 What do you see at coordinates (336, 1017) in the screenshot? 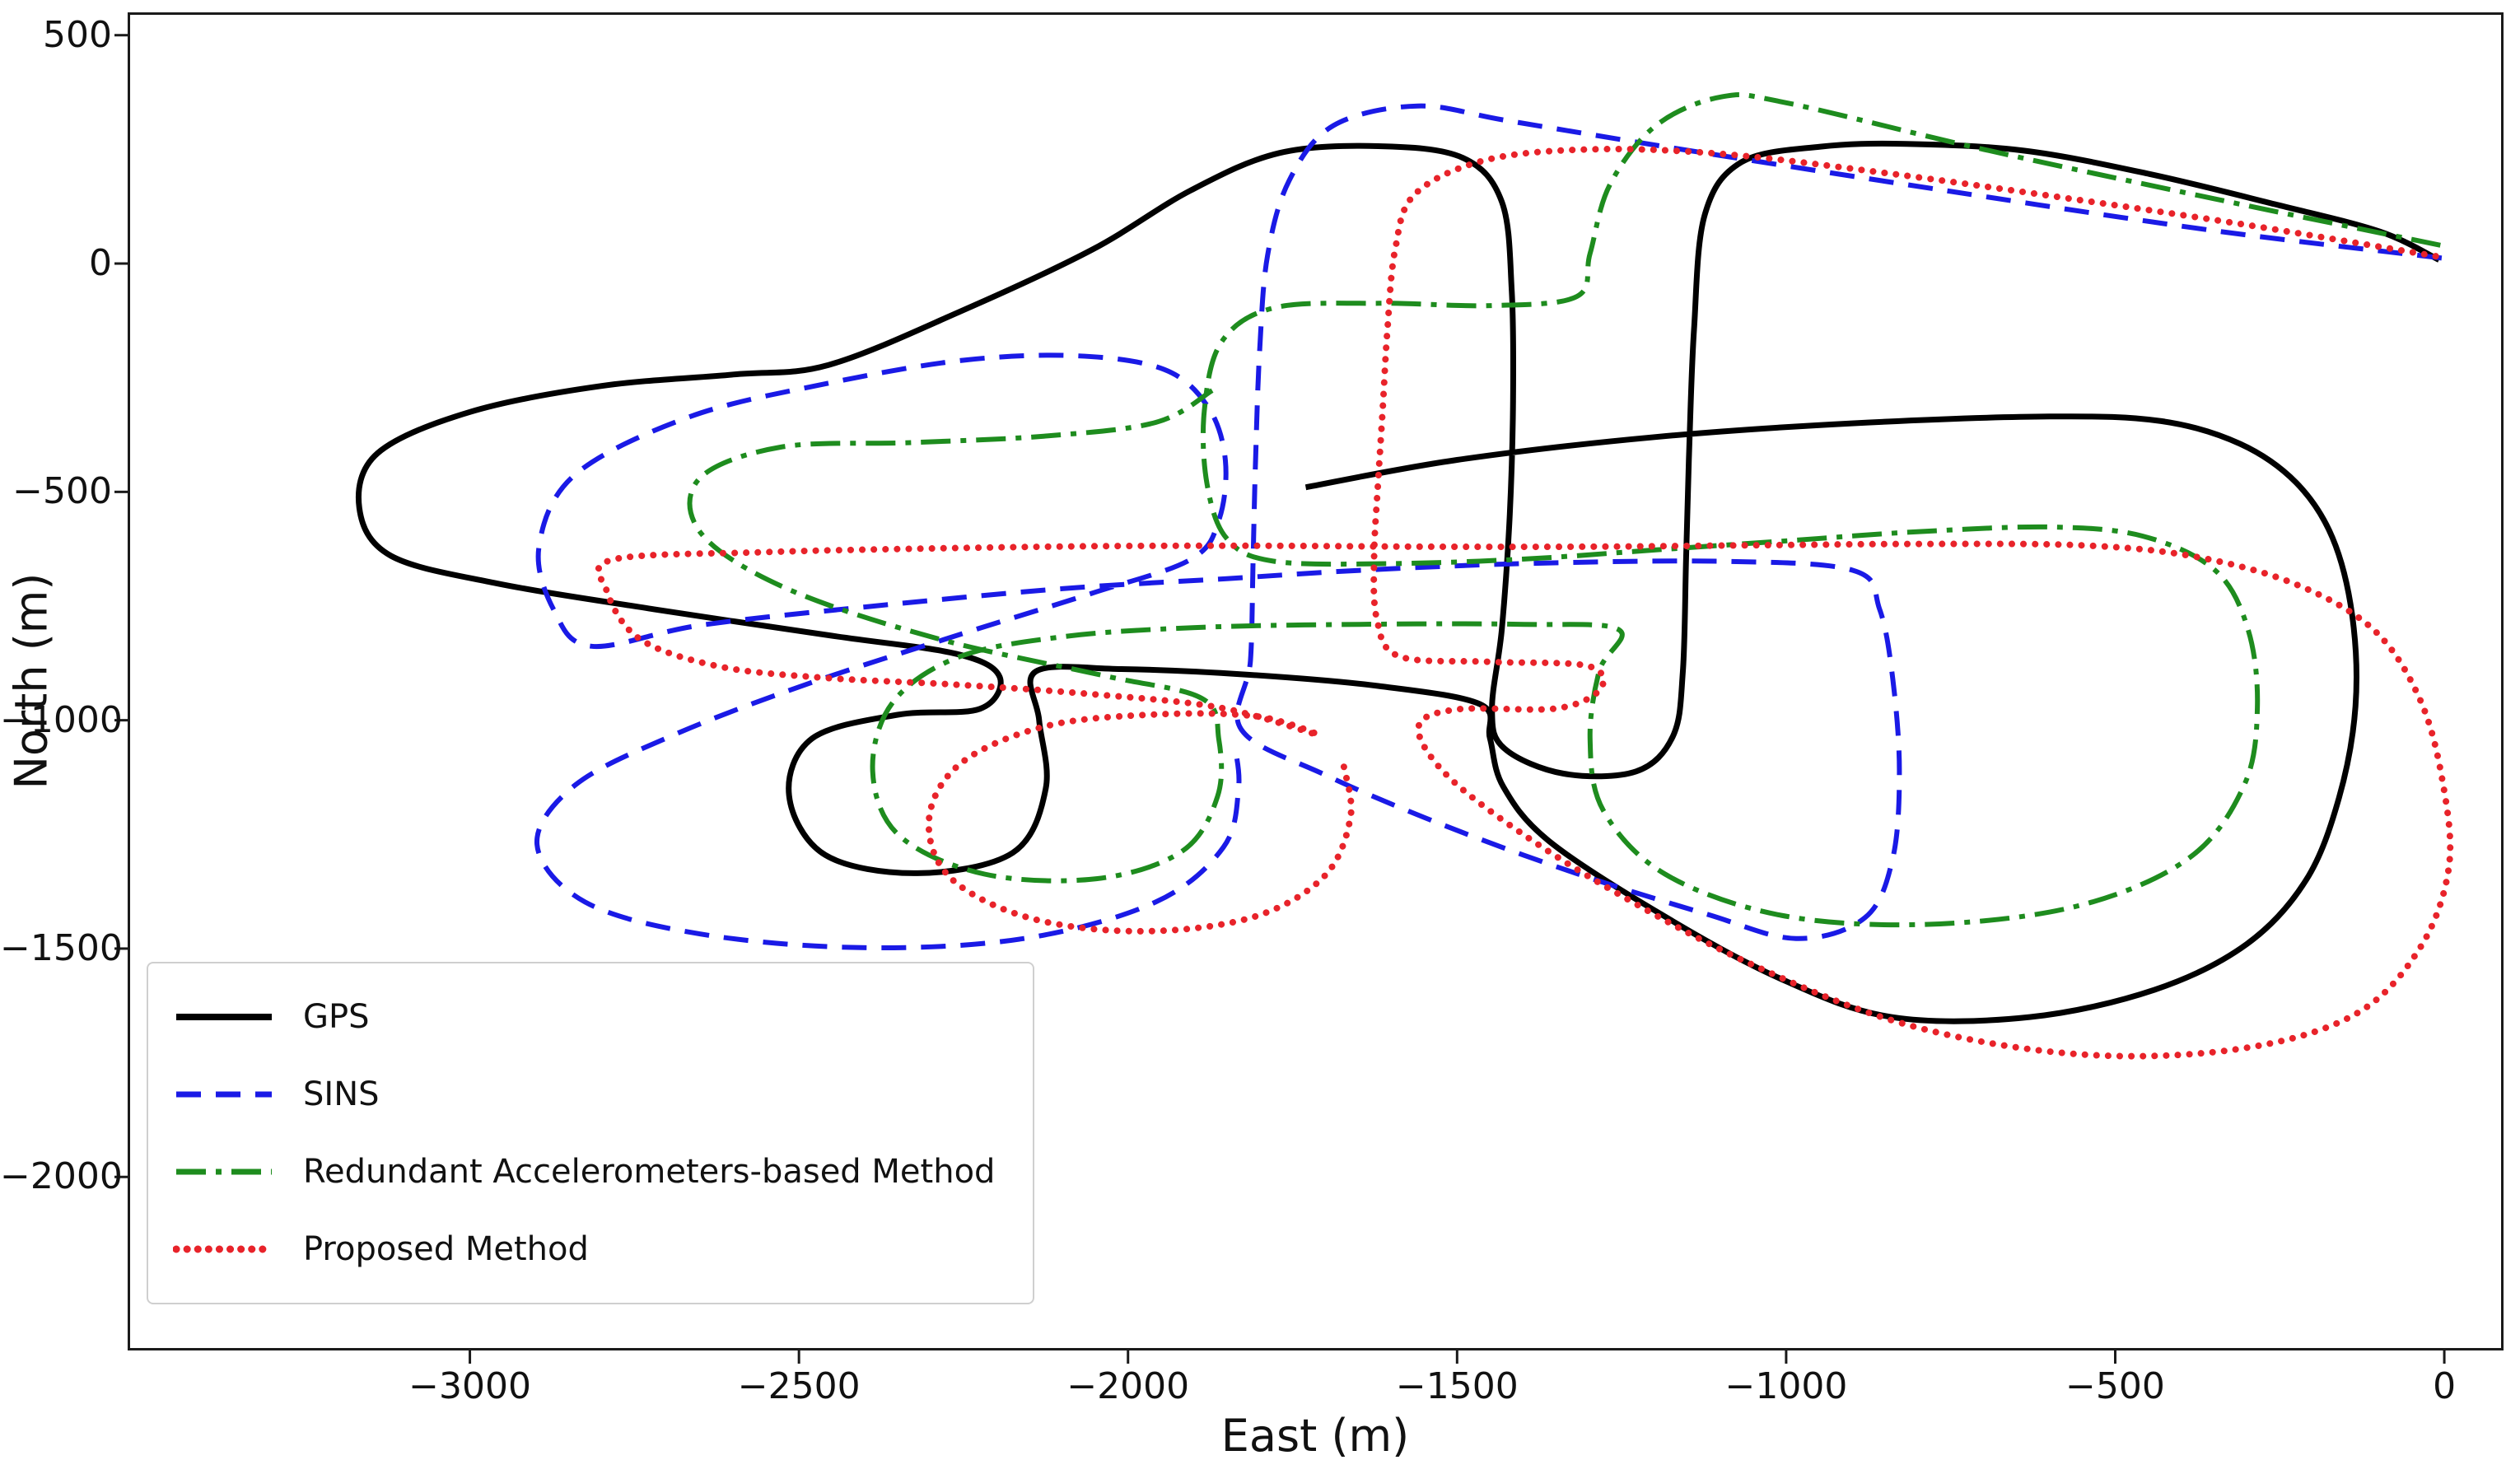
I see `legend-label: GPS` at bounding box center [336, 1017].